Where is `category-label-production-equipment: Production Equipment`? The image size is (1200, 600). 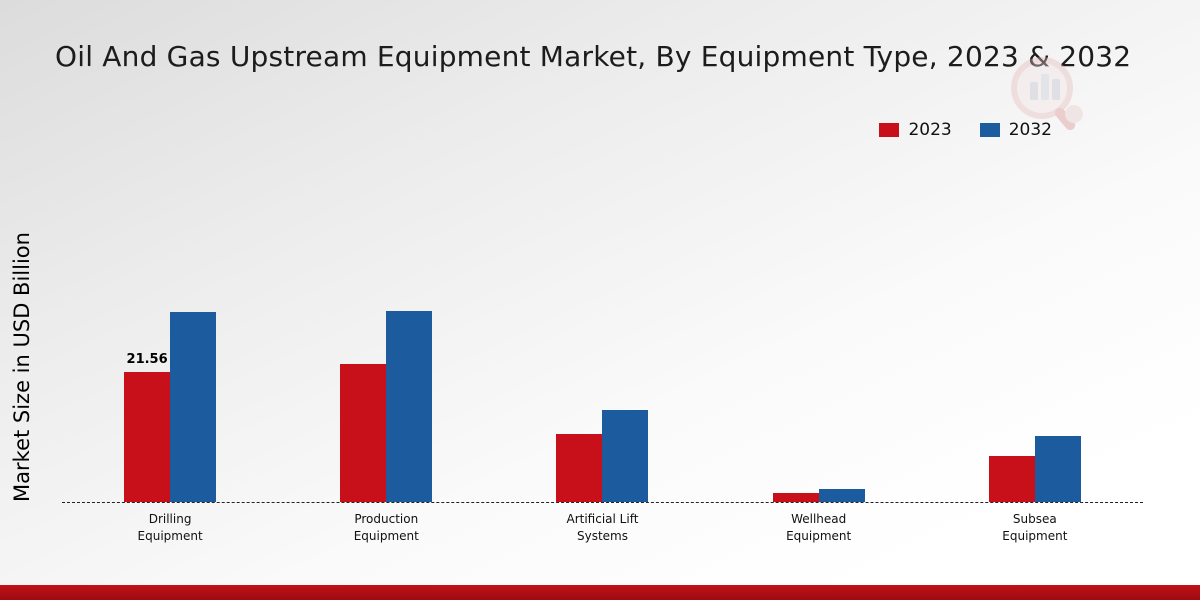 category-label-production-equipment: Production Equipment is located at coordinates (386, 528).